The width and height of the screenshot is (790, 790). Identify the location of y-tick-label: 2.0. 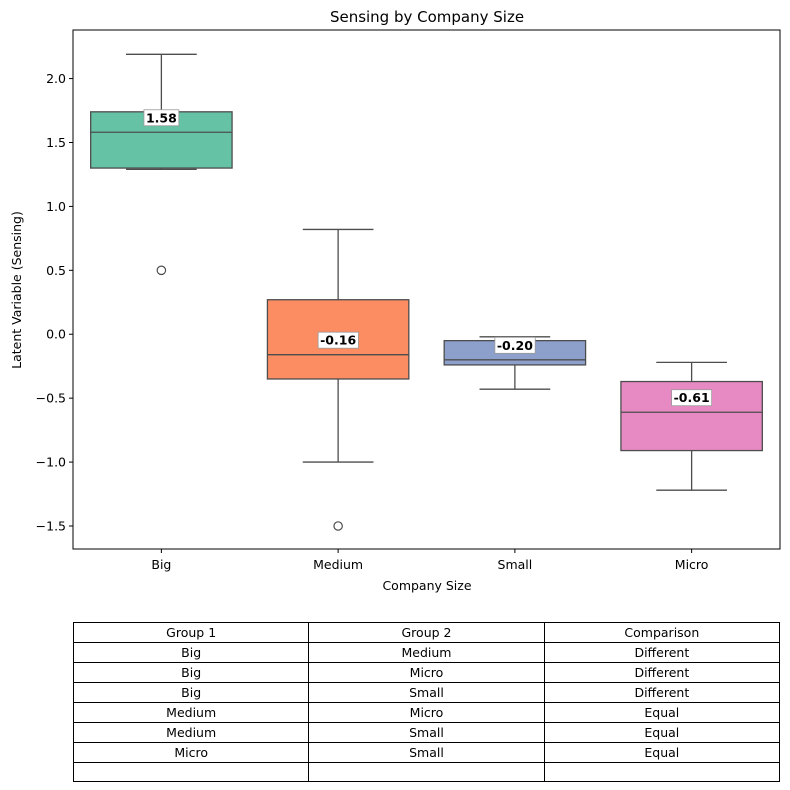
(56, 78).